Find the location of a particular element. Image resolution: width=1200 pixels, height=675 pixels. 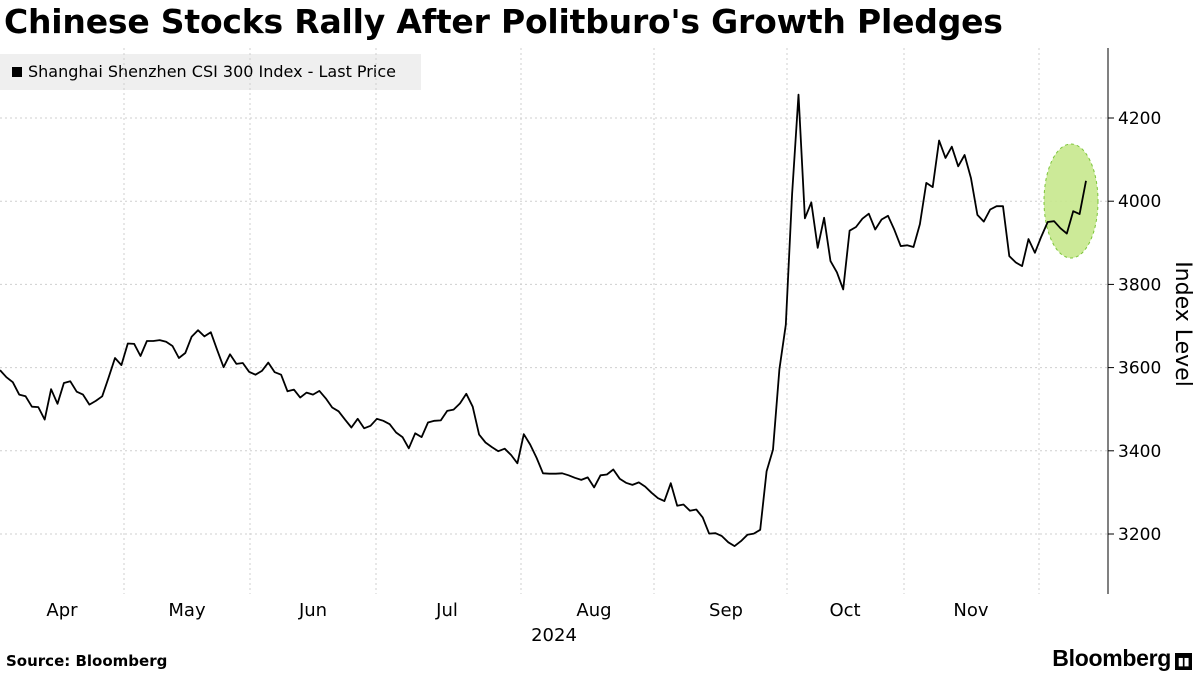

legend-swatch is located at coordinates (17, 72).